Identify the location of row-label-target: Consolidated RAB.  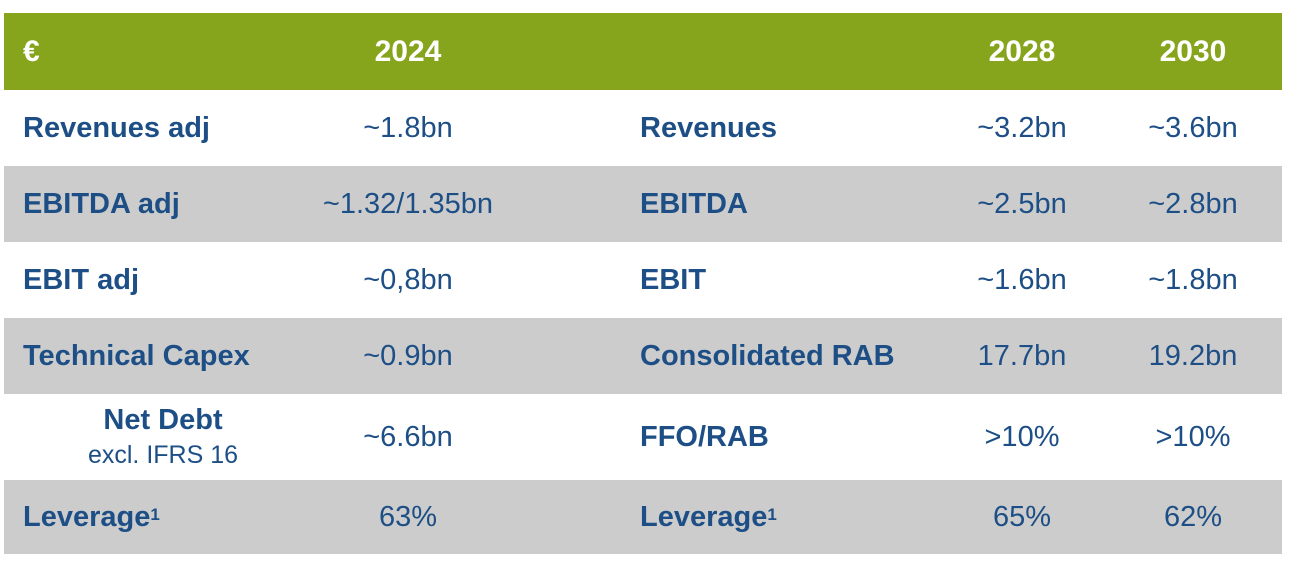
(767, 355).